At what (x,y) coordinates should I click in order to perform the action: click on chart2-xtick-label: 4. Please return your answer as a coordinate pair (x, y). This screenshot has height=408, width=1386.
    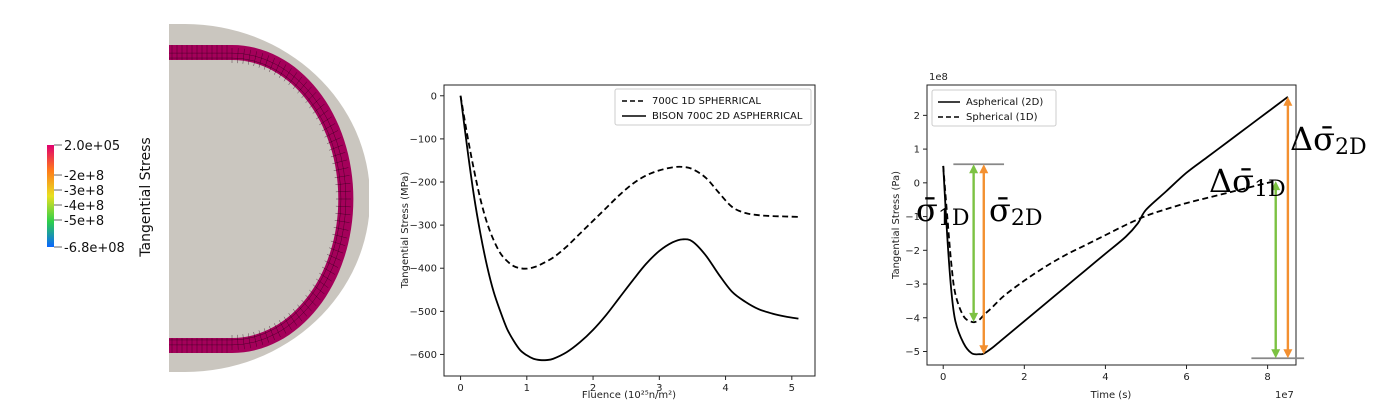
    Looking at the image, I should click on (1105, 377).